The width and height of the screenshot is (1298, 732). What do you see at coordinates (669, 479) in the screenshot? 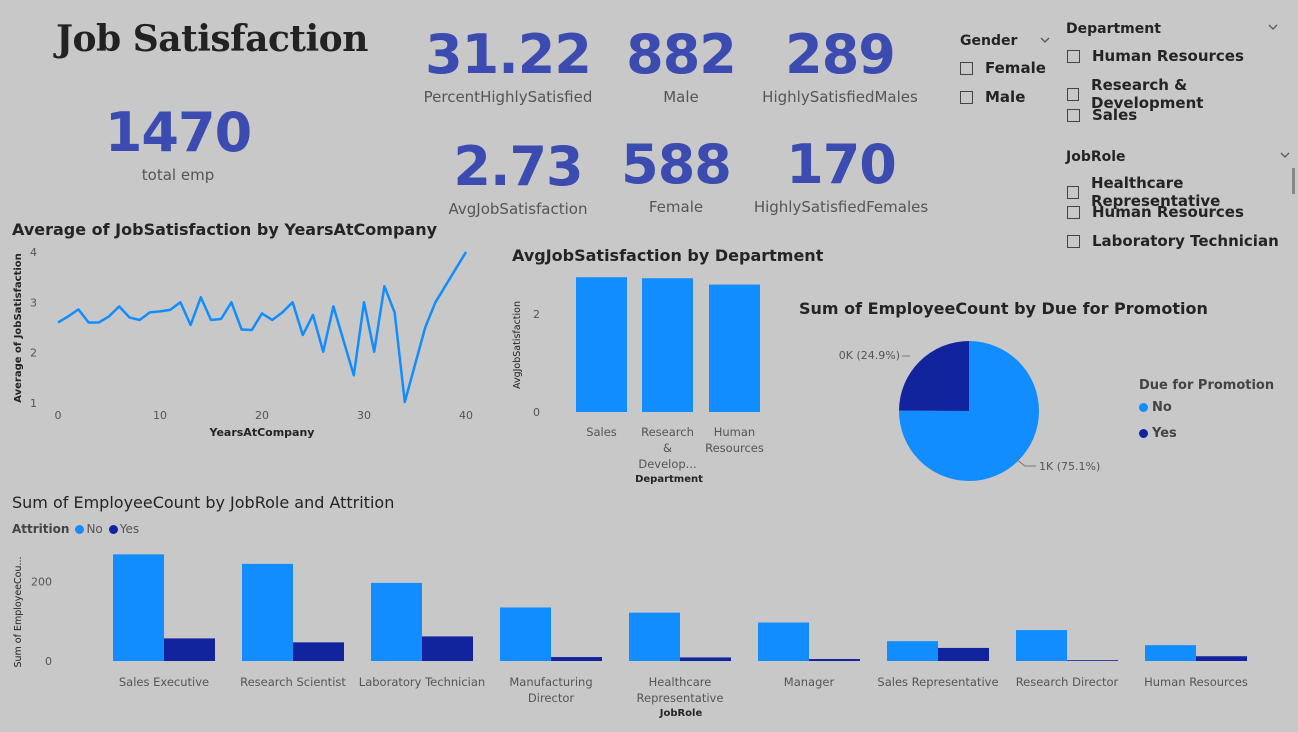
I see `x-axis-label: Department` at bounding box center [669, 479].